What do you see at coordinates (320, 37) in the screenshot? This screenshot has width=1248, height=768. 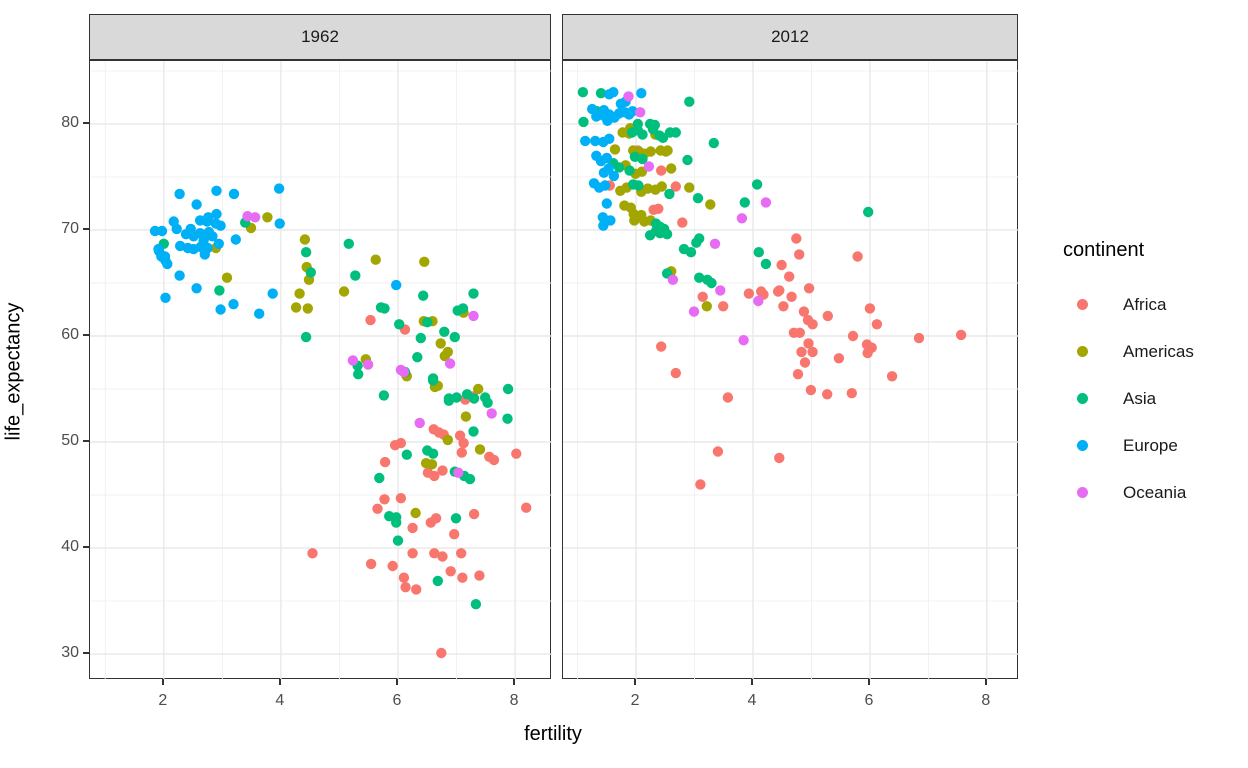 I see `facet-strip-1962: 1962` at bounding box center [320, 37].